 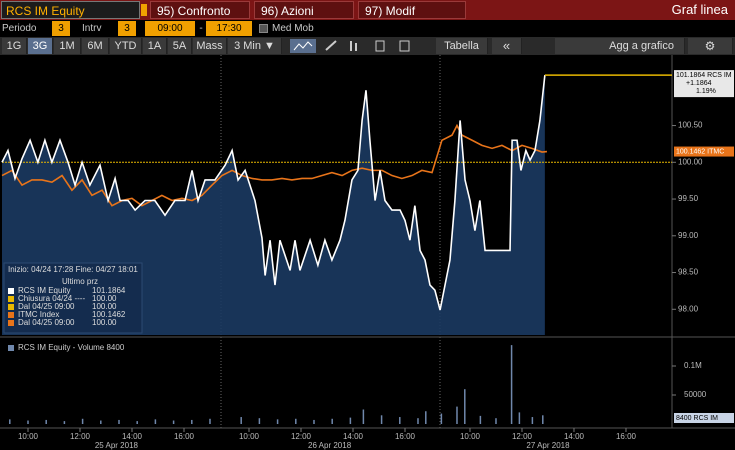 I want to click on legend-header: Inizio: 04/24 17:28 Fine: 04/27 18:01, so click(x=73, y=269).